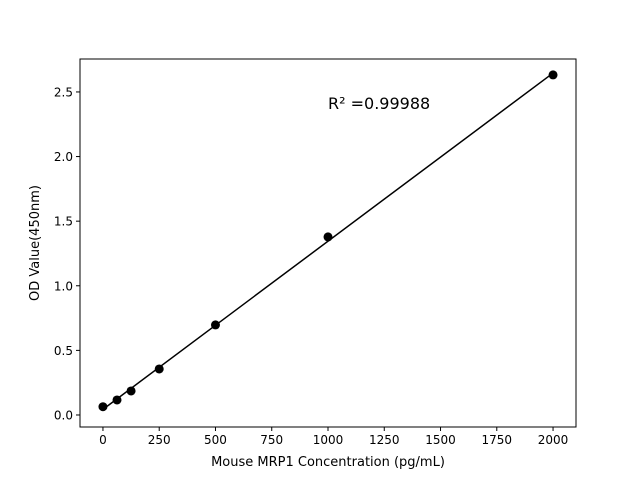 The image size is (640, 480). Describe the element at coordinates (63, 286) in the screenshot. I see `y-tick-label: 1.0` at that location.